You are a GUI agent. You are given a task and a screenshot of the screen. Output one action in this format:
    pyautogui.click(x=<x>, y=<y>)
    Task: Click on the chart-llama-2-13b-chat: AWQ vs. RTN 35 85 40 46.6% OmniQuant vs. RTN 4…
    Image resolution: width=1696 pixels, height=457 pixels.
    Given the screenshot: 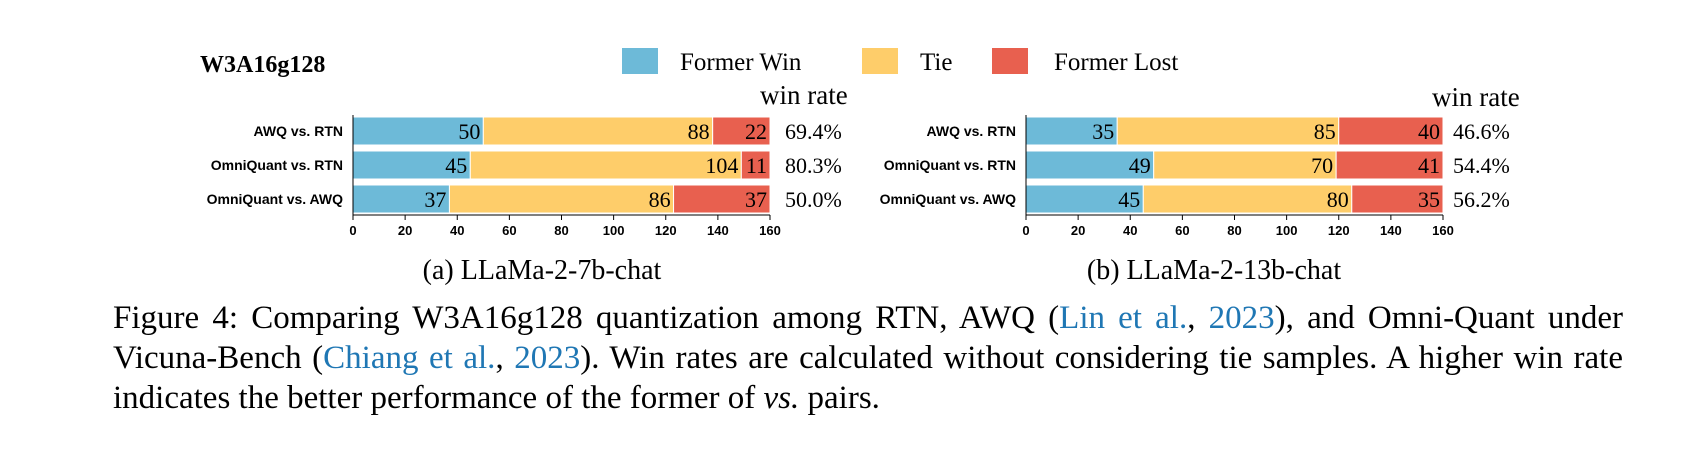 What is the action you would take?
    pyautogui.click(x=1195, y=176)
    